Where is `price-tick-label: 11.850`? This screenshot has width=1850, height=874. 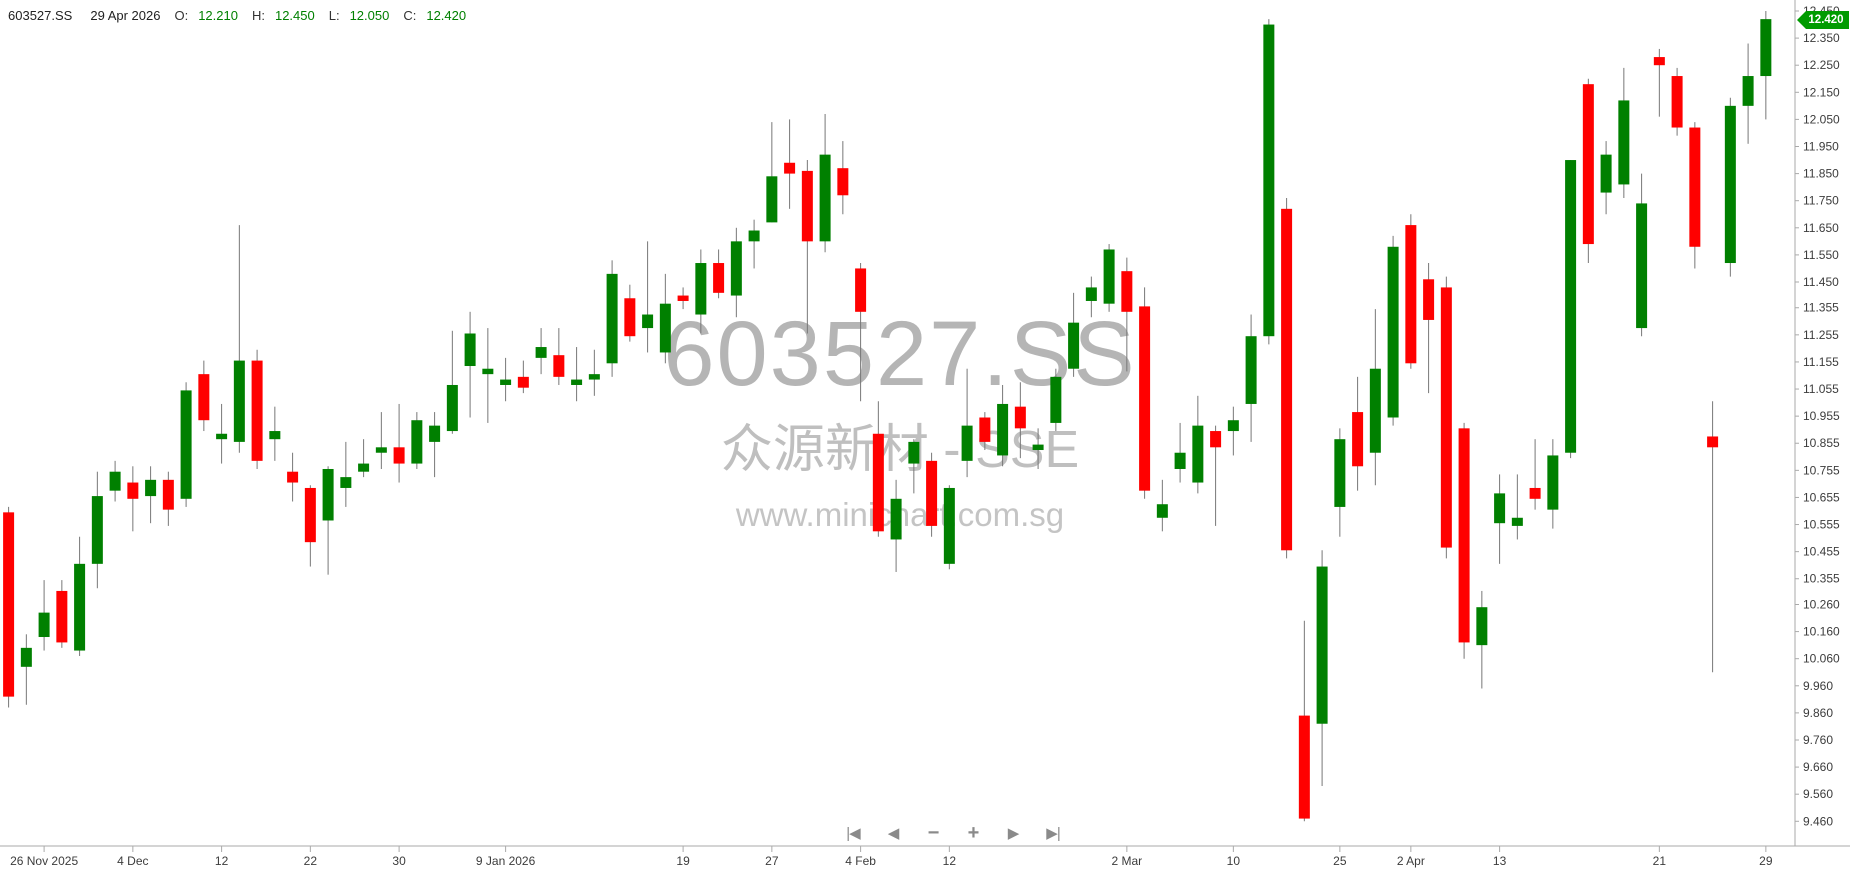 price-tick-label: 11.850 is located at coordinates (1821, 174).